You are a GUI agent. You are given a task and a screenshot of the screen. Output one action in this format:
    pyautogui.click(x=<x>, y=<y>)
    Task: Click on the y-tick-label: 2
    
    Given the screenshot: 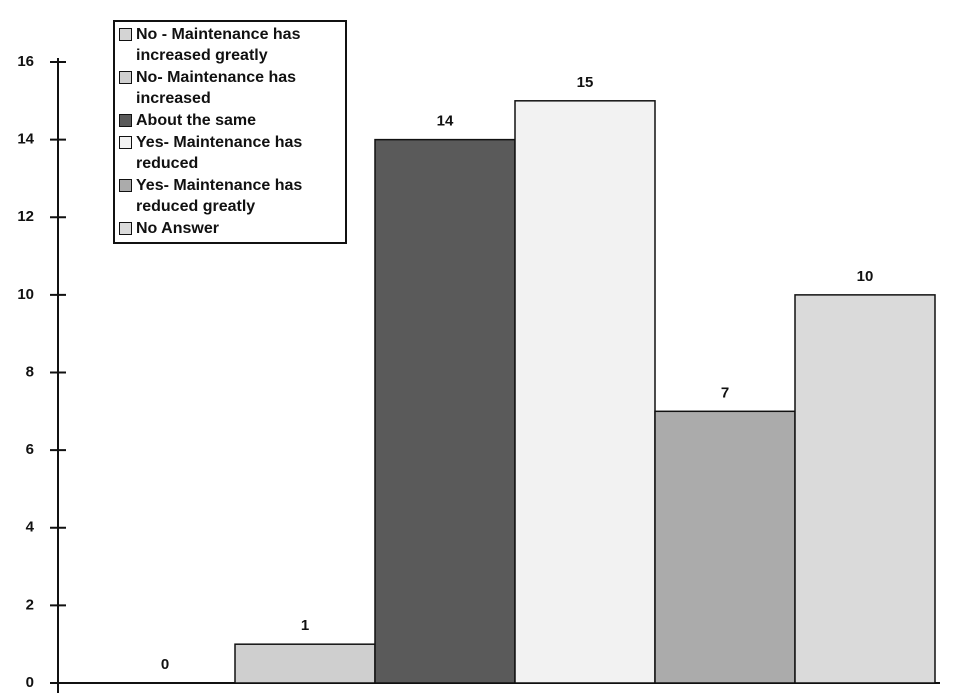 What is the action you would take?
    pyautogui.click(x=30, y=604)
    